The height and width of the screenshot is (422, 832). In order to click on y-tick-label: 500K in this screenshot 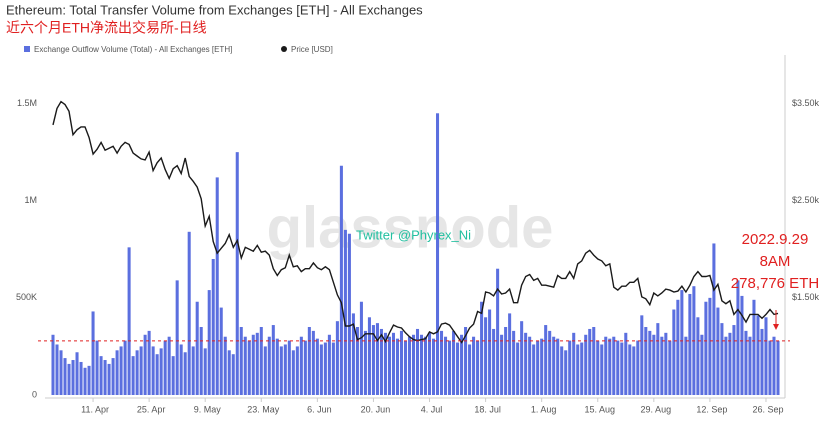, I will do `click(26, 297)`.